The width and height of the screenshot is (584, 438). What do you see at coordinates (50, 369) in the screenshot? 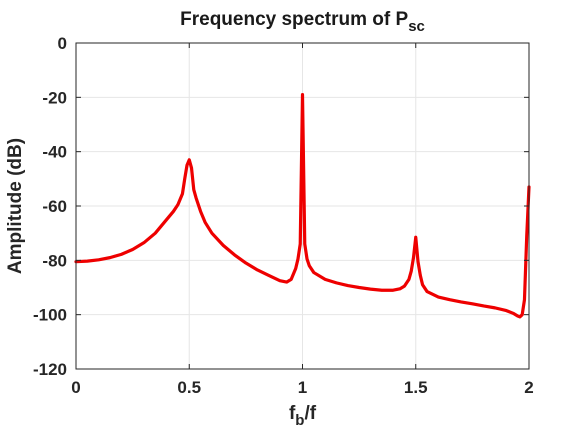
I see `y-tick-label: -120` at bounding box center [50, 369].